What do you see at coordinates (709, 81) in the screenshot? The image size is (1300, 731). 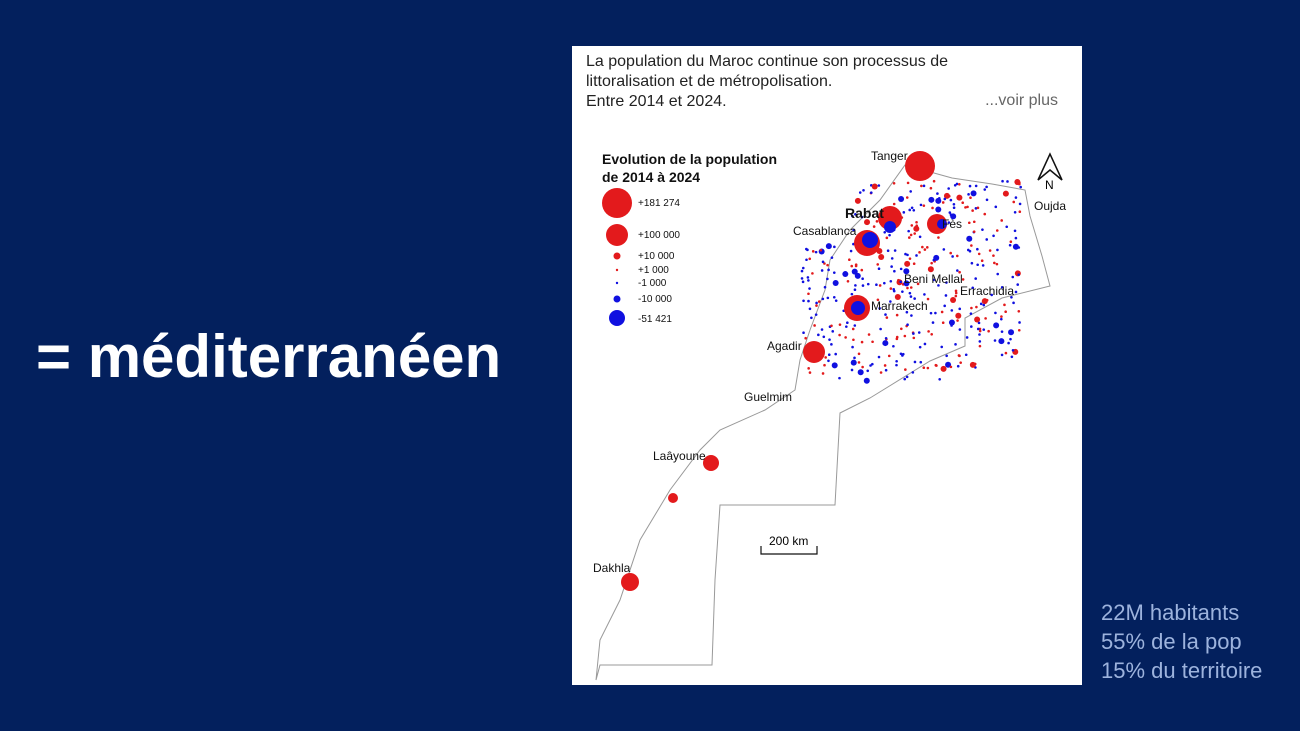 I see `caption-line: littoralisation et de métropolisation.` at bounding box center [709, 81].